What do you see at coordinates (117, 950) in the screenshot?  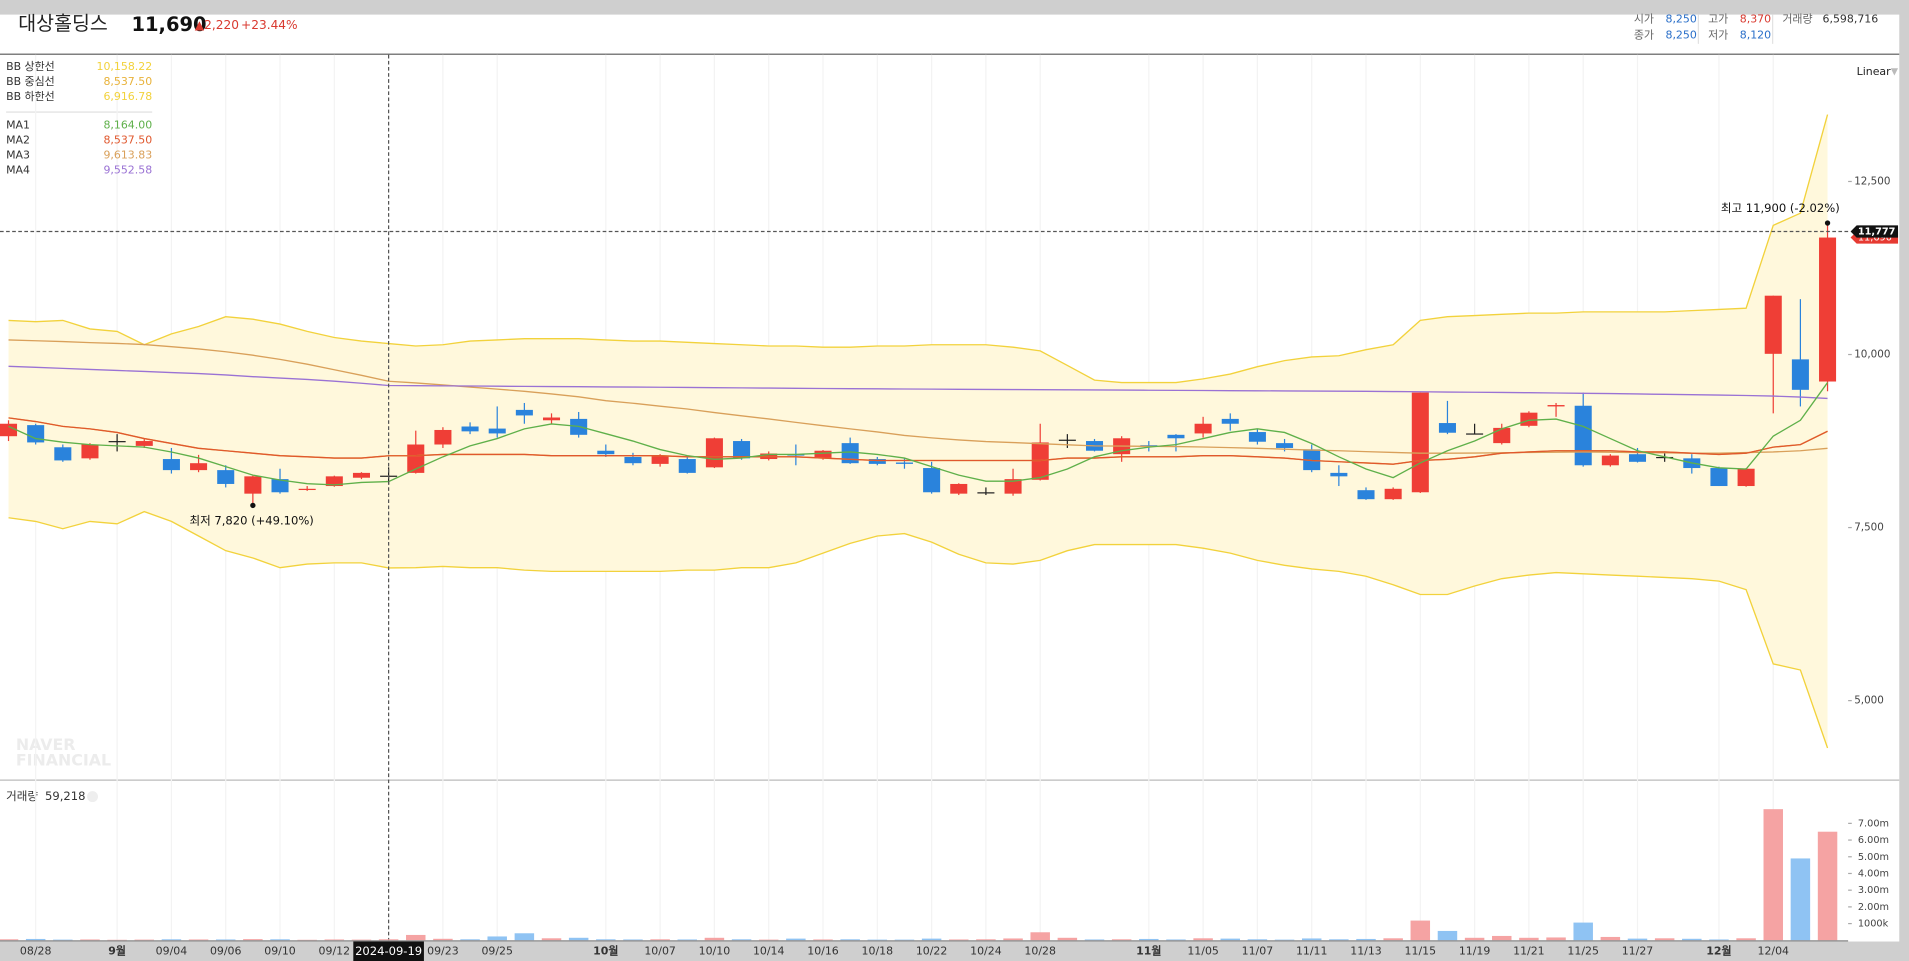 I see `x-tick-label: 9월` at bounding box center [117, 950].